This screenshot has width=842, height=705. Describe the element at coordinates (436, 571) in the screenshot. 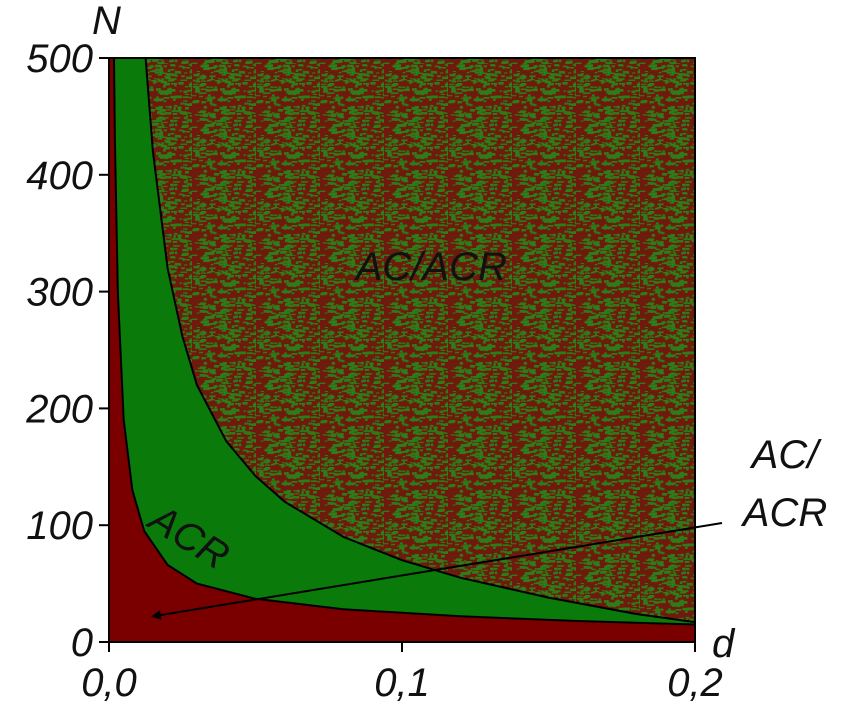

I see `annotation-arrow` at that location.